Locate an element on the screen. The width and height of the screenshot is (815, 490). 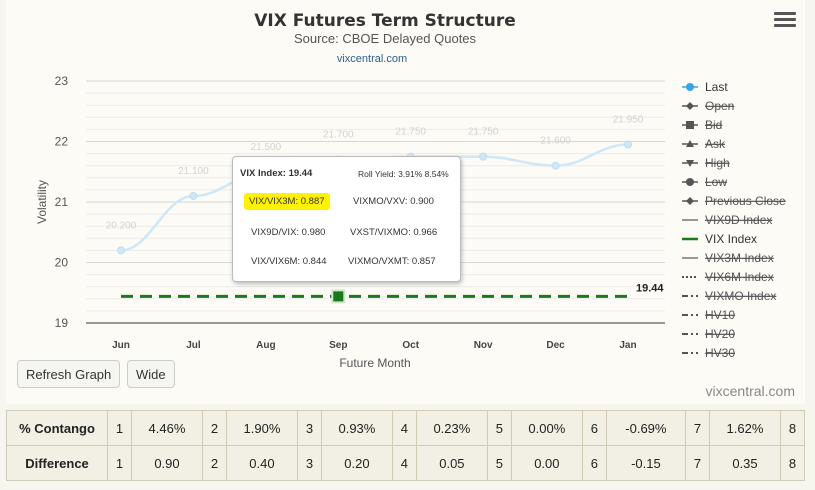
tooltip-vxst-vixmo: VXST/VIXMO: 0.966 is located at coordinates (394, 232).